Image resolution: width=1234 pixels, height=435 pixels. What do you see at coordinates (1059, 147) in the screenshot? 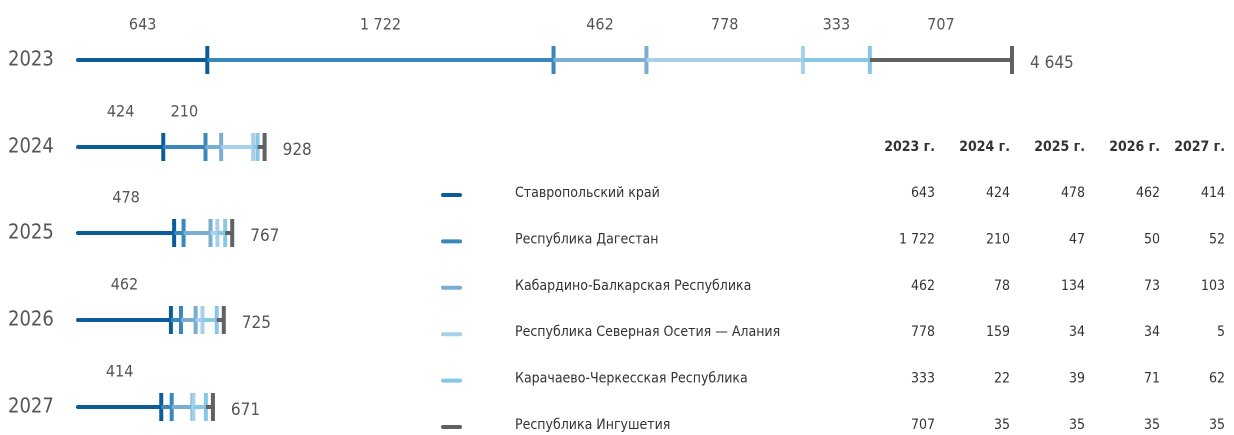
I see `table-header: 2025 г.` at bounding box center [1059, 147].